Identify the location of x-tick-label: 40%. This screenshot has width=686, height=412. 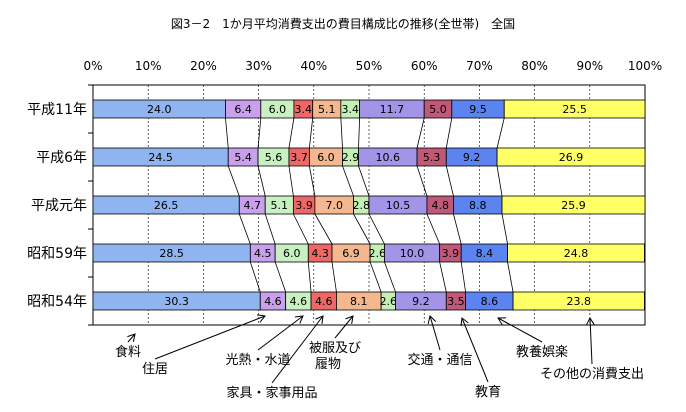
(313, 66).